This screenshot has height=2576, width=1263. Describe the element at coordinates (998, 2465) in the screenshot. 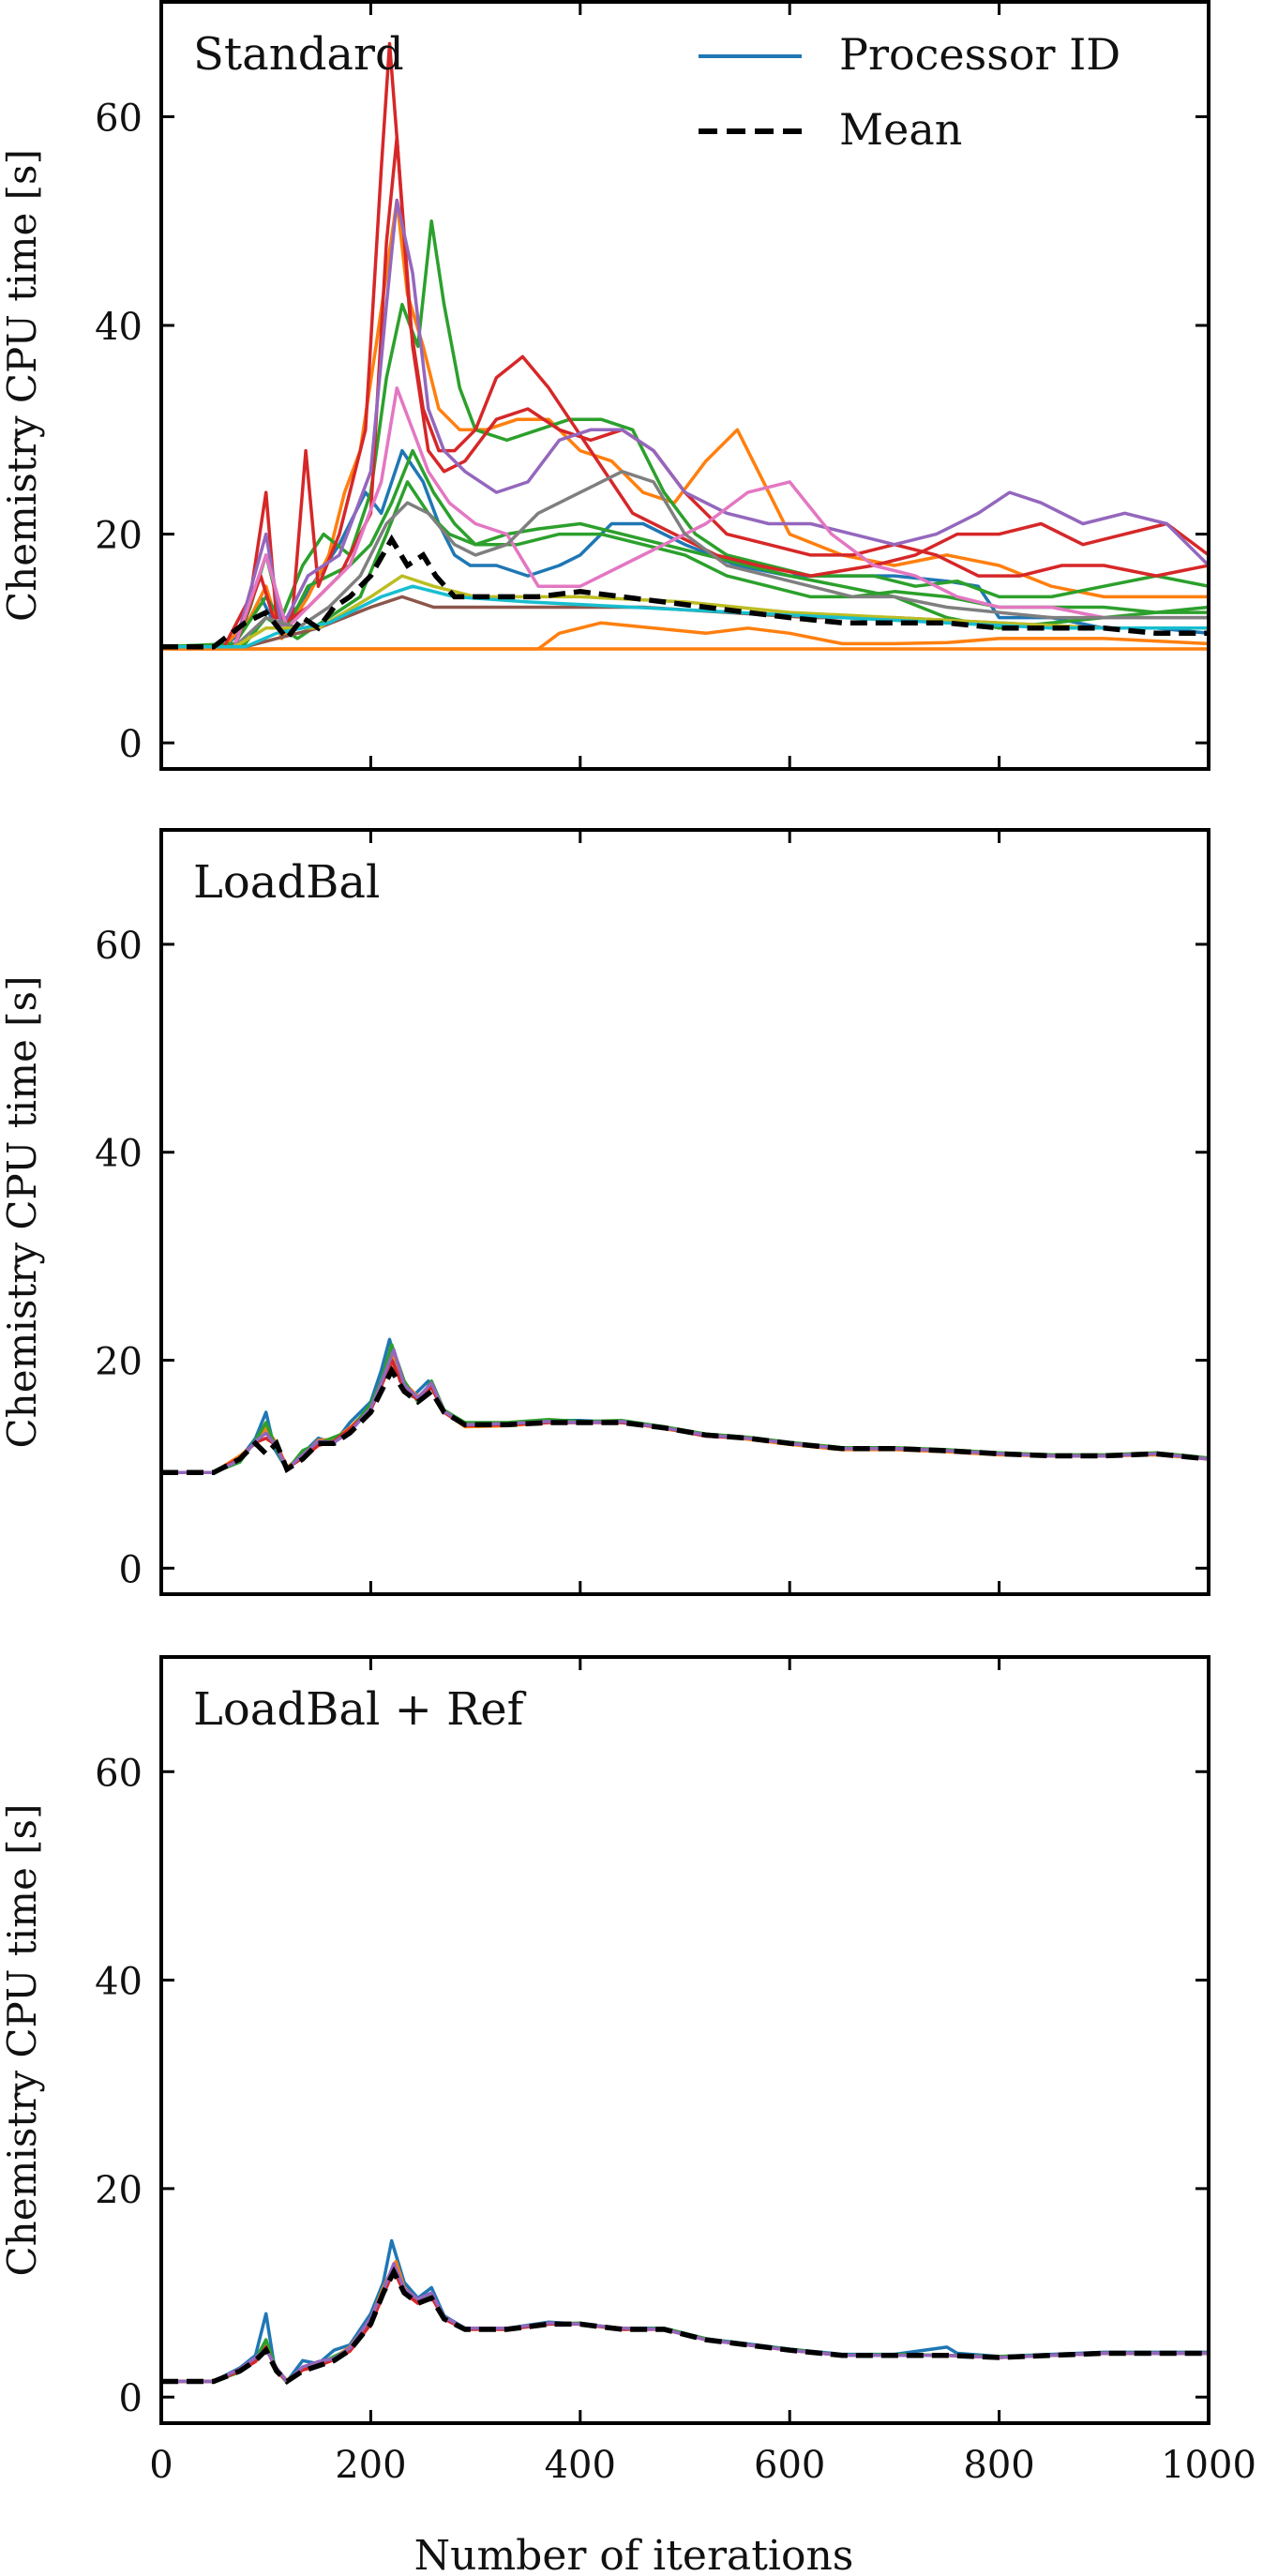

I see `x-tick-label: 800` at that location.